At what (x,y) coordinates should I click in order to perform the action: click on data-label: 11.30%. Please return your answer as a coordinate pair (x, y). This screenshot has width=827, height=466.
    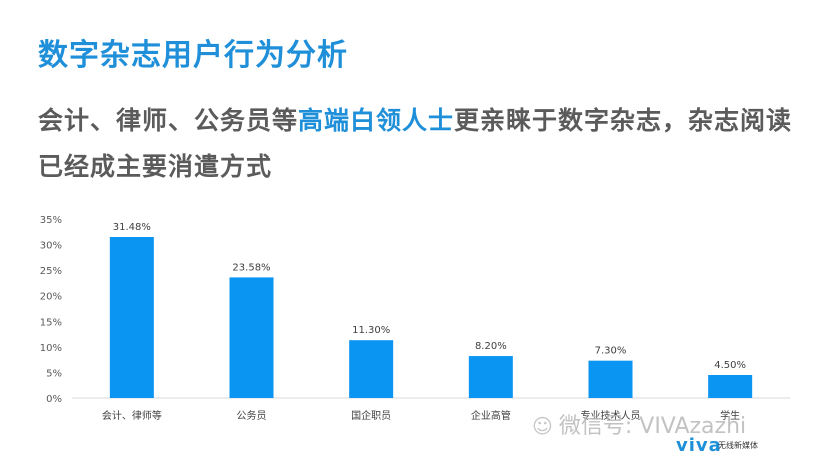
    Looking at the image, I should click on (371, 330).